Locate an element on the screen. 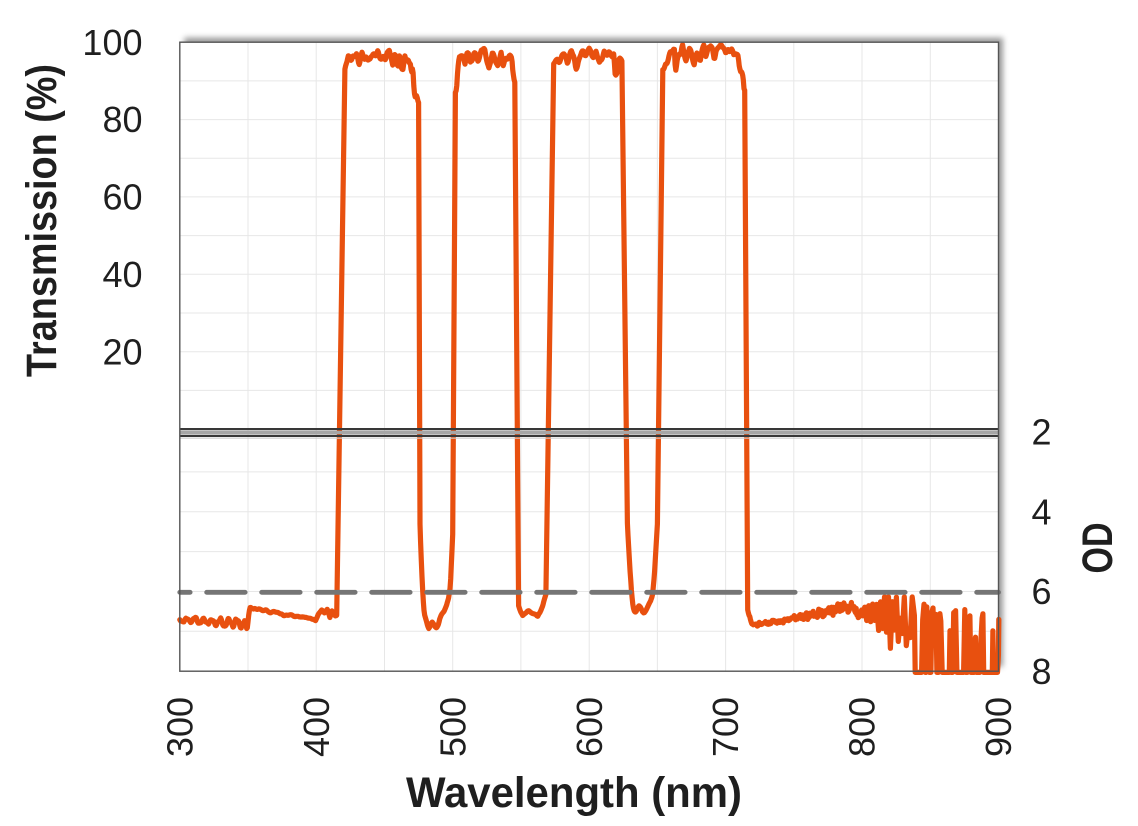 The width and height of the screenshot is (1138, 826). svg-text: 2 is located at coordinates (1042, 432).